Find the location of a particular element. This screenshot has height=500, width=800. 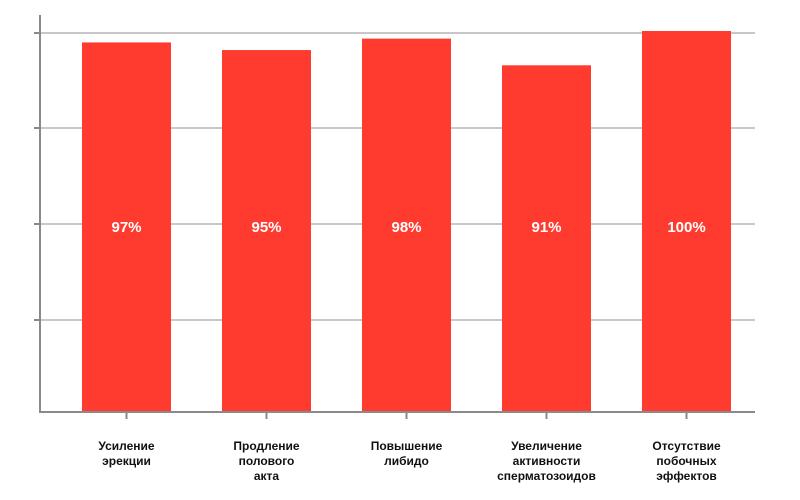

category-label-line: полового is located at coordinates (267, 461).